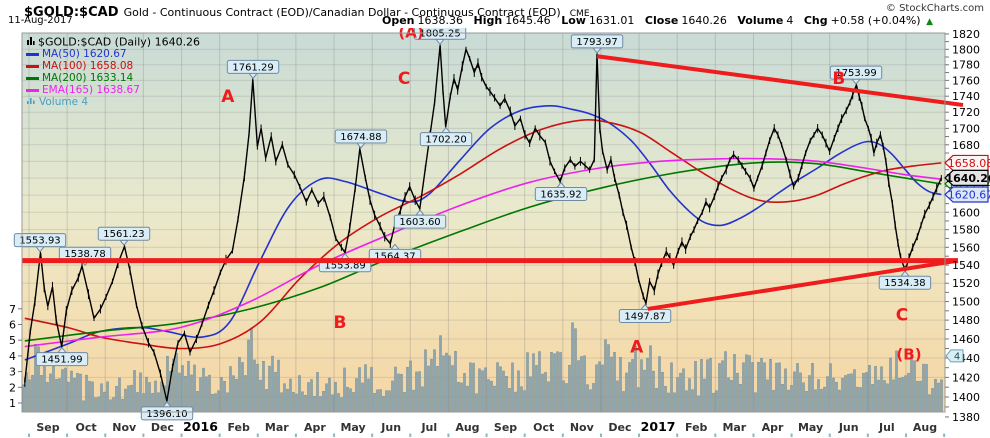  What do you see at coordinates (84, 54) in the screenshot?
I see `legend-ma50-label: MA(50) 1620.67` at bounding box center [84, 54].